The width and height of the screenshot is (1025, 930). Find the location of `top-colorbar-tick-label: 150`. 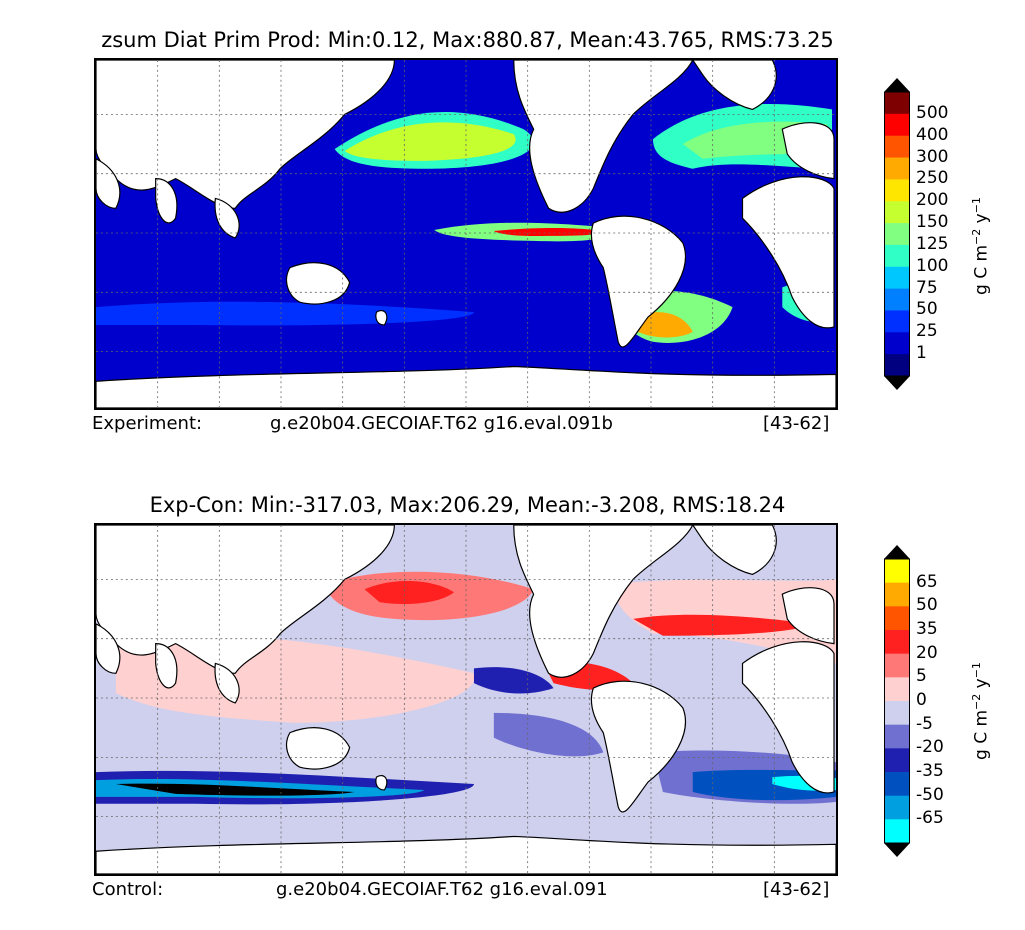

top-colorbar-tick-label: 150 is located at coordinates (932, 222).